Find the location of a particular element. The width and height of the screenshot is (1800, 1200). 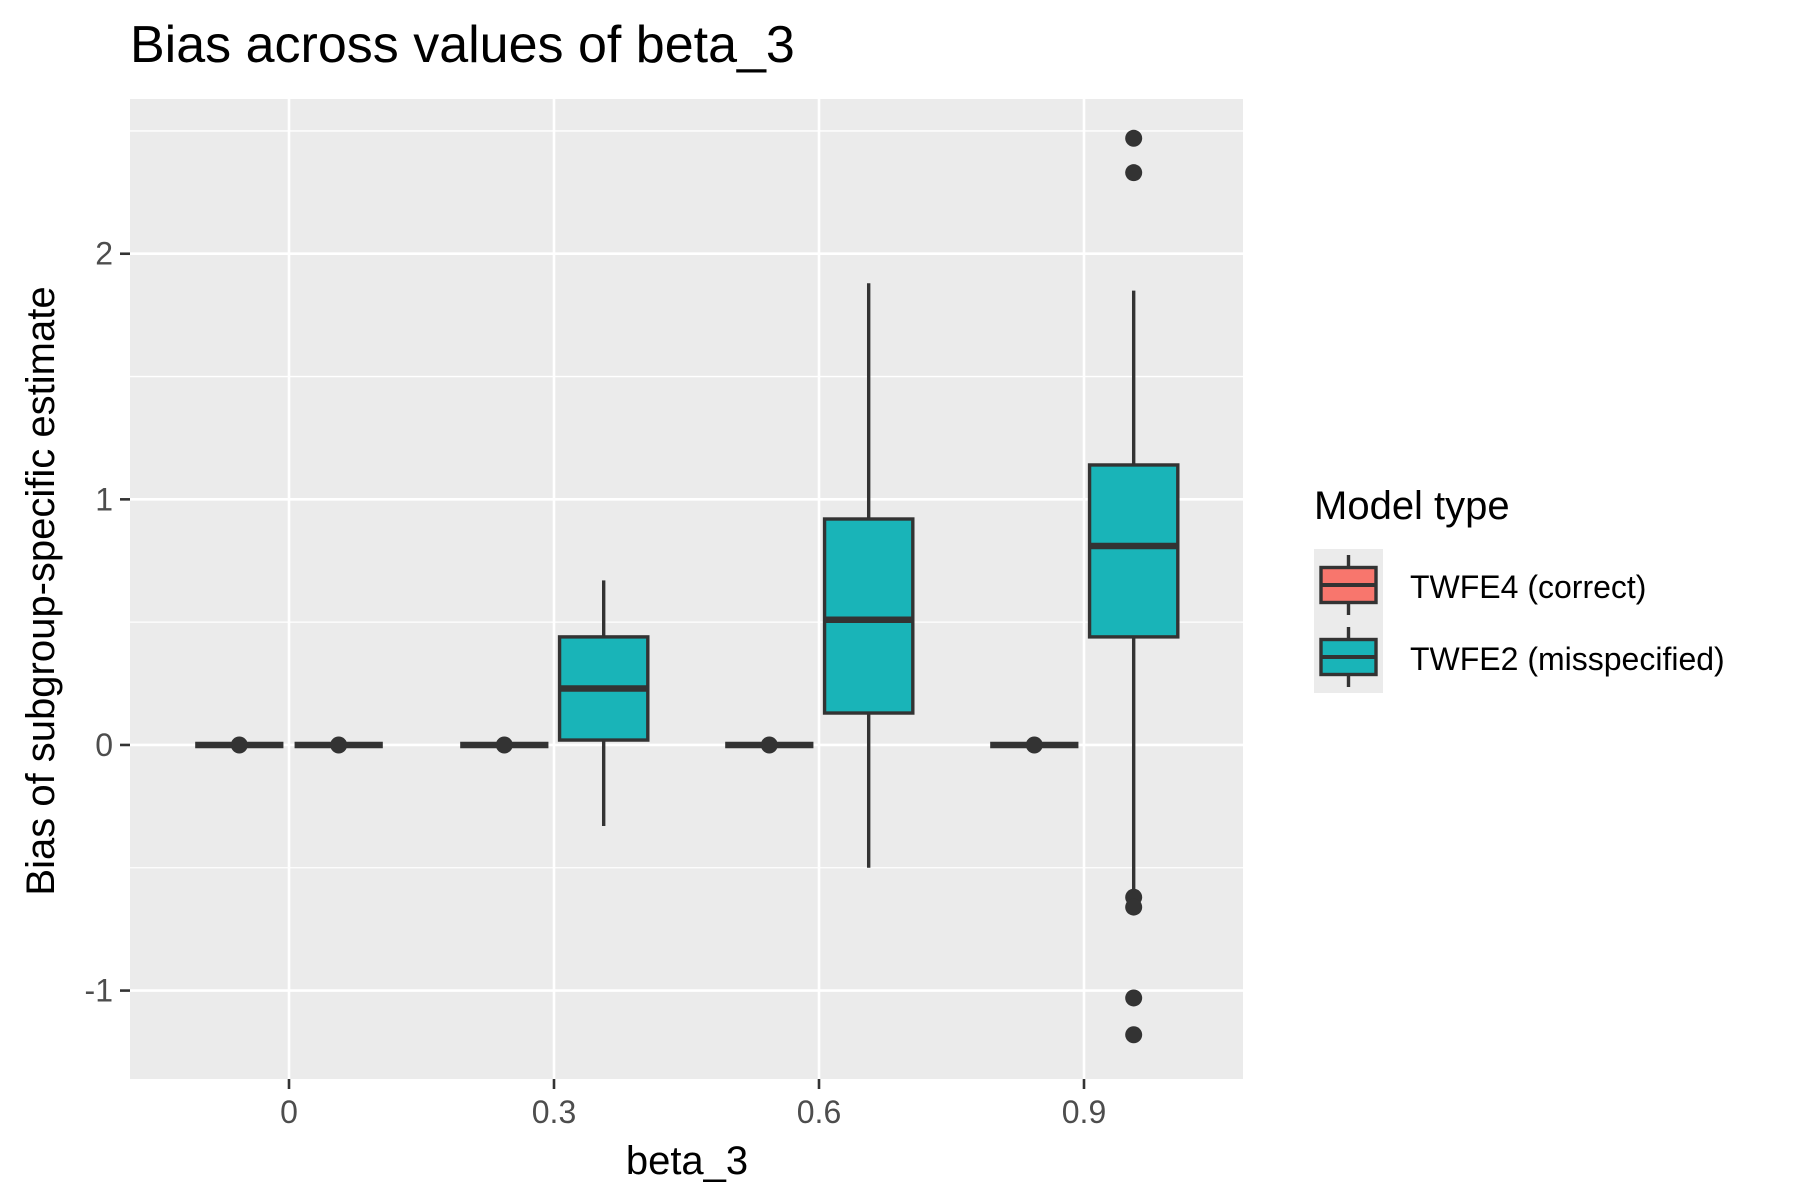

y-axis-title: Bias of subgroup-specific estimate is located at coordinates (41, 590).